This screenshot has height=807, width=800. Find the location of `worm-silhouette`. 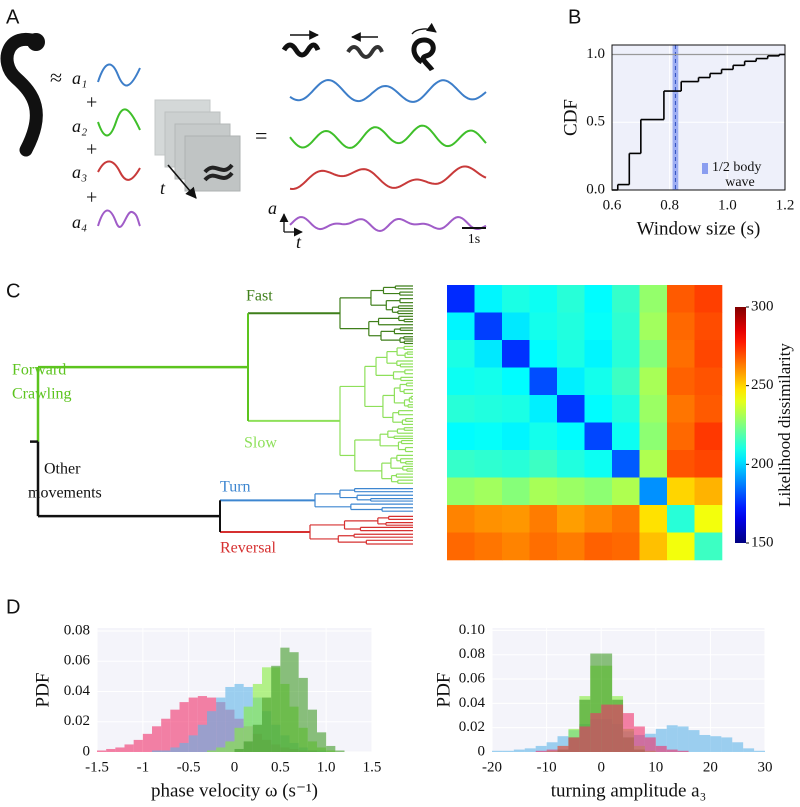

worm-silhouette is located at coordinates (22, 95).